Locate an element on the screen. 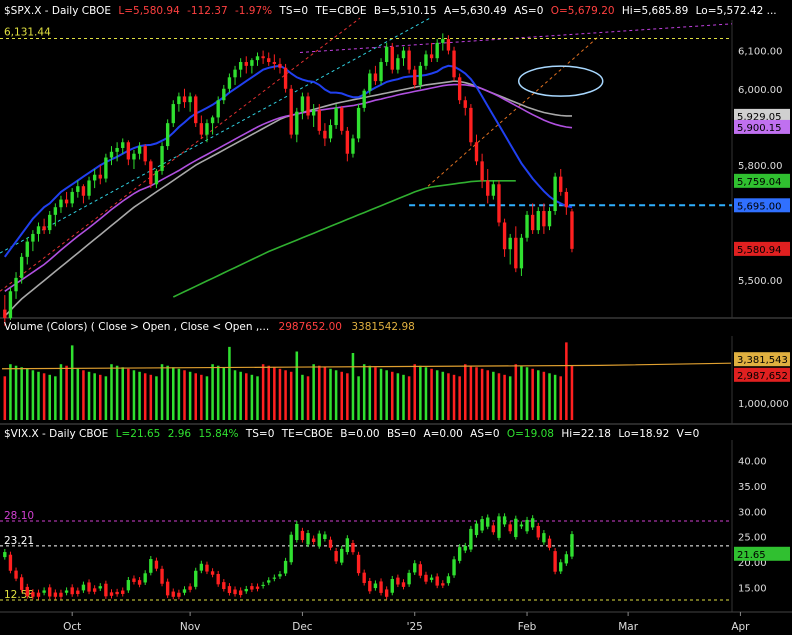 Image resolution: width=792 pixels, height=635 pixels. price-bid: B=5,510.15 is located at coordinates (405, 11).